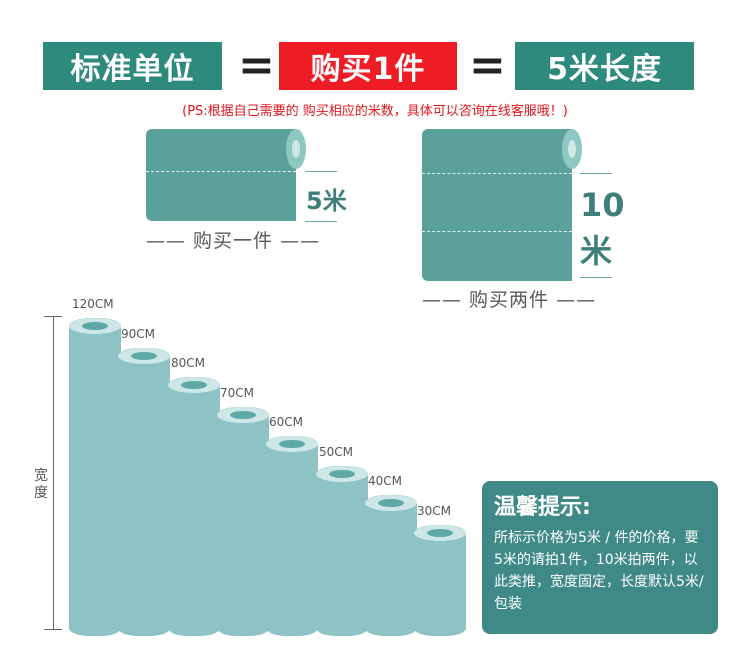  Describe the element at coordinates (138, 334) in the screenshot. I see `width-column-label: 90CM` at that location.